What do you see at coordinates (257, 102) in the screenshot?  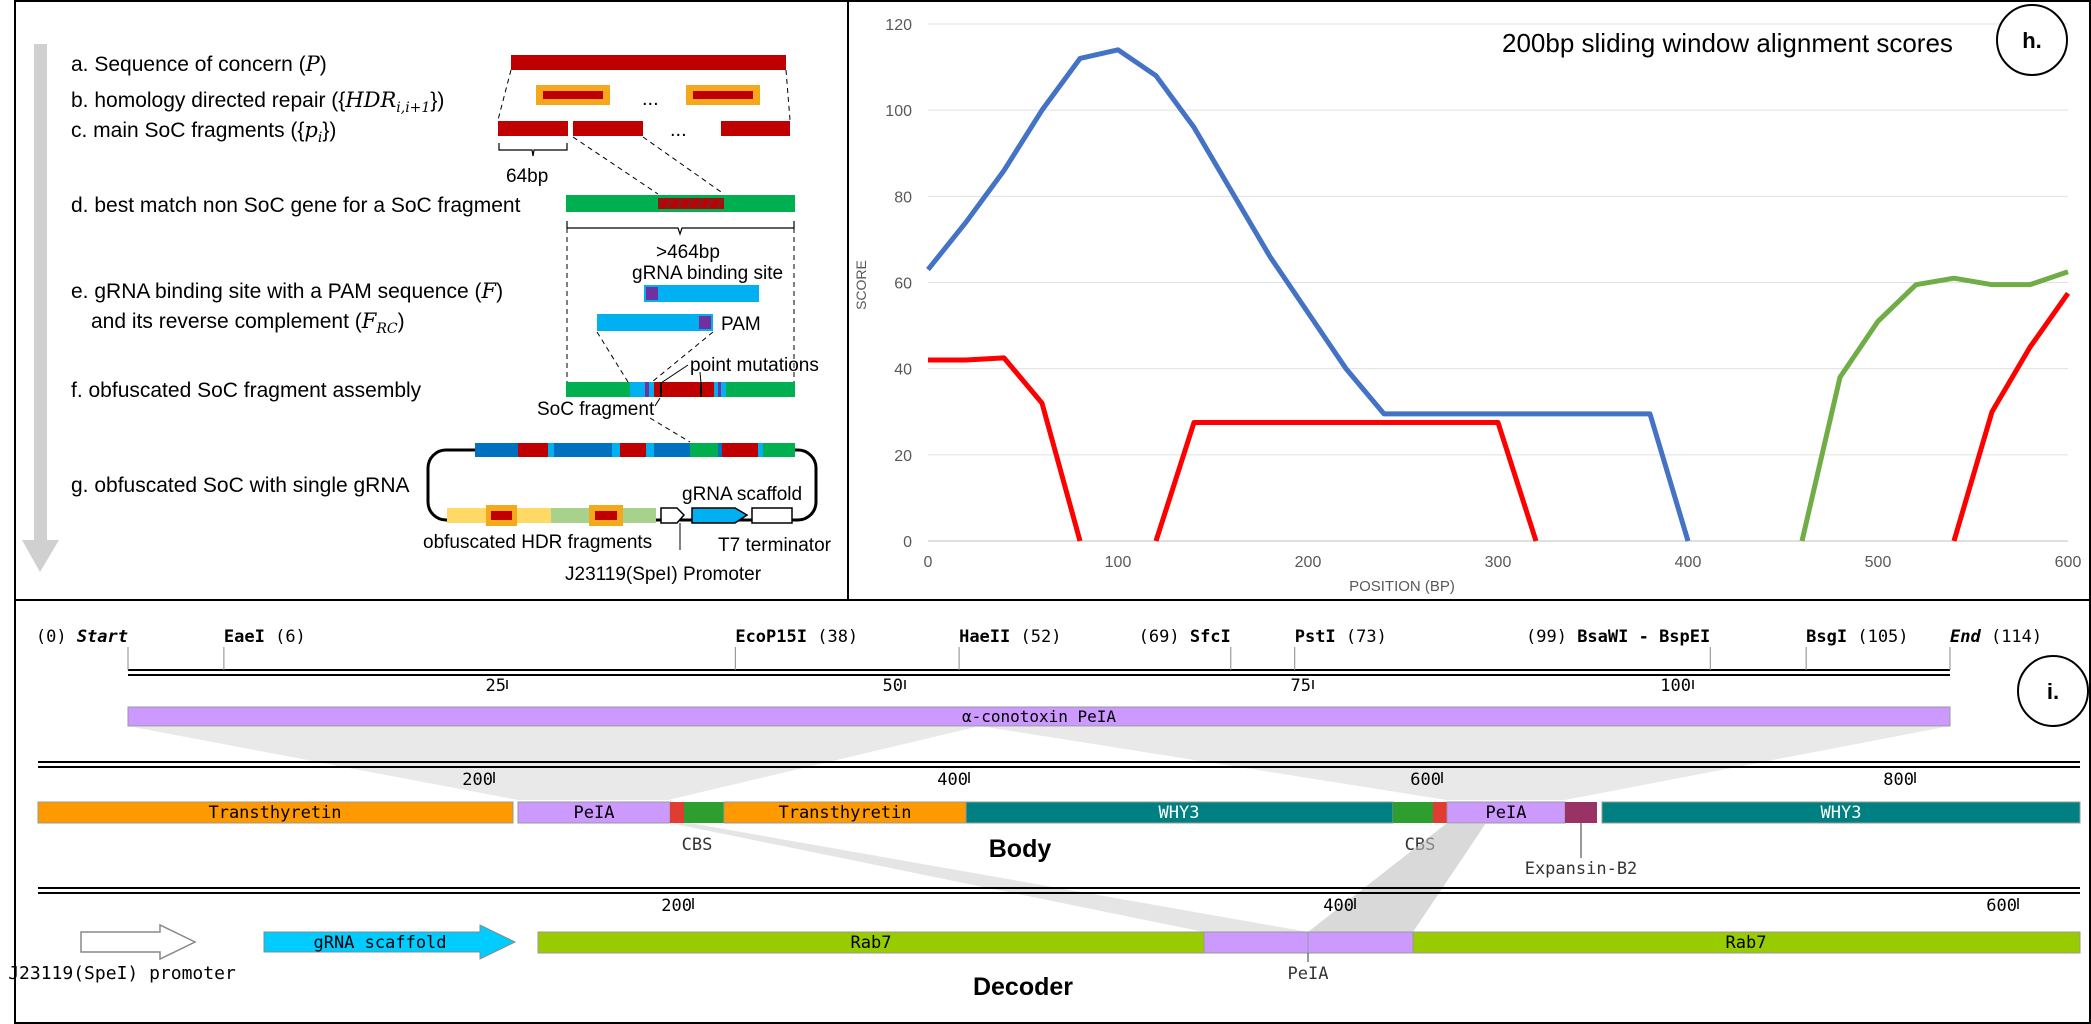 I see `label-b: b. homology directed repair ({HDRi,i+1})` at bounding box center [257, 102].